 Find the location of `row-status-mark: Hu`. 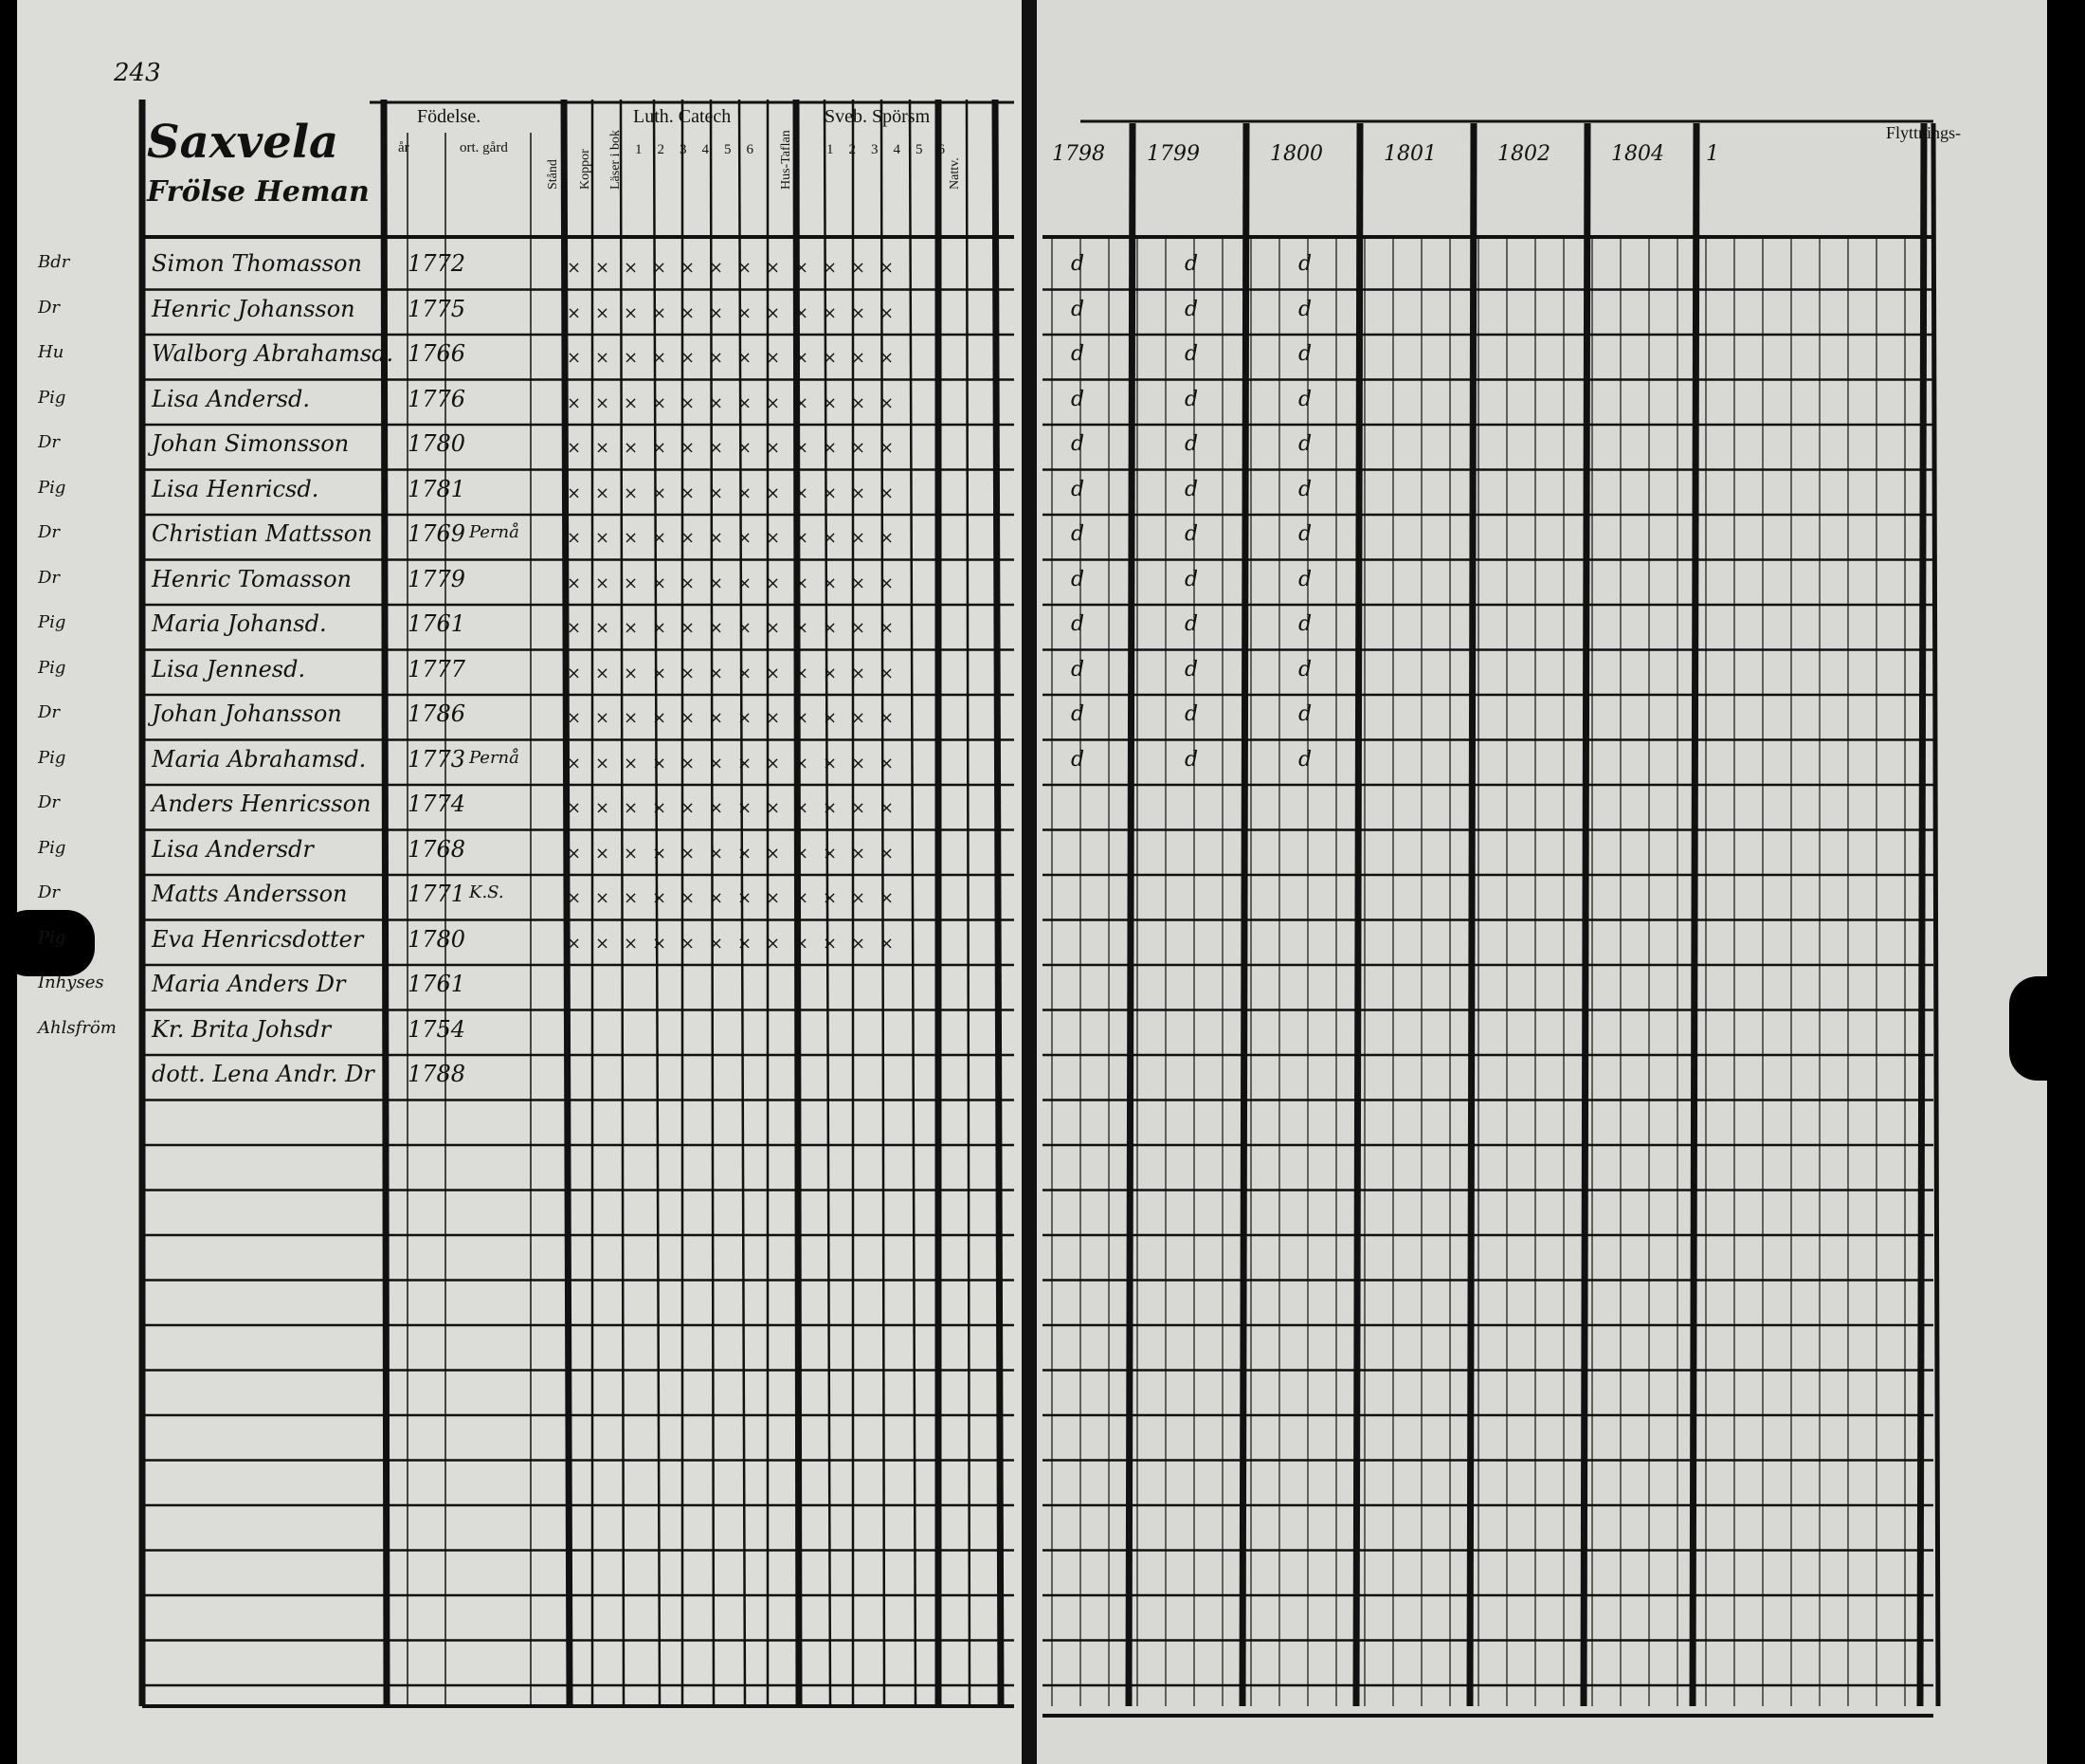

row-status-mark: Hu is located at coordinates (51, 352).